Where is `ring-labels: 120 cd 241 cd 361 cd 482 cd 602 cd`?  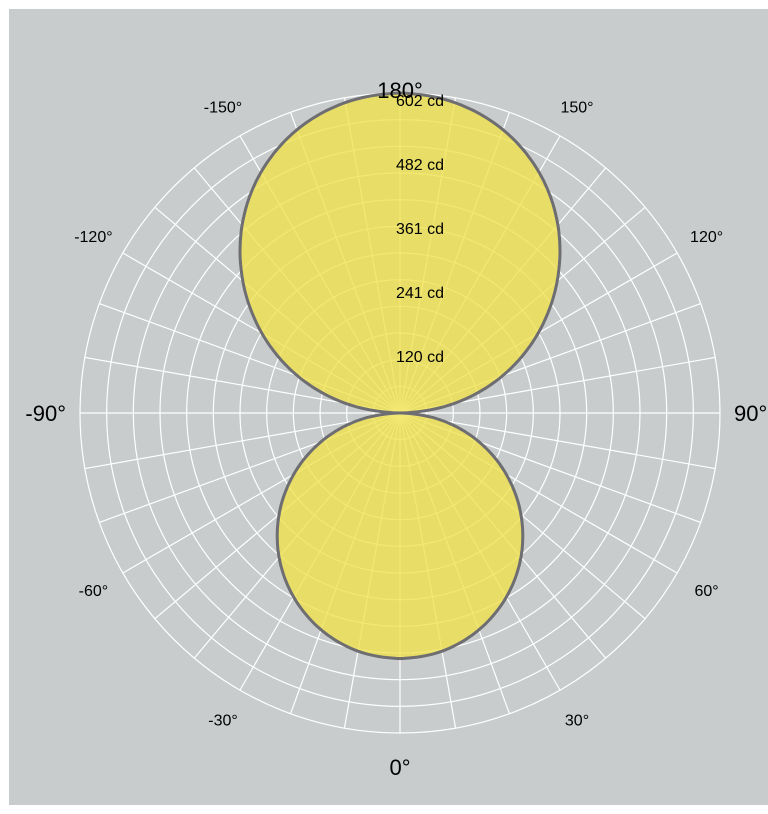
ring-labels: 120 cd 241 cd 361 cd 482 cd 602 cd is located at coordinates (420, 229).